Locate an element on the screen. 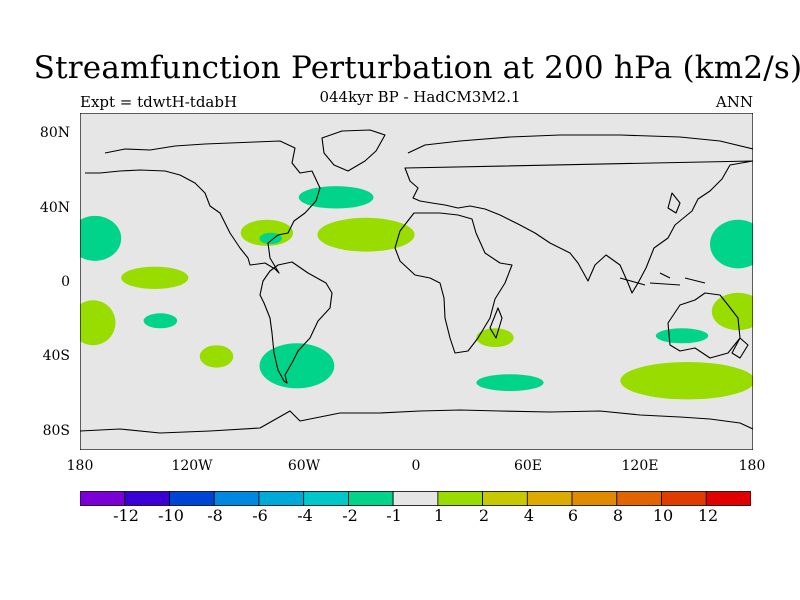  lon-label-0: 0 is located at coordinates (416, 466).